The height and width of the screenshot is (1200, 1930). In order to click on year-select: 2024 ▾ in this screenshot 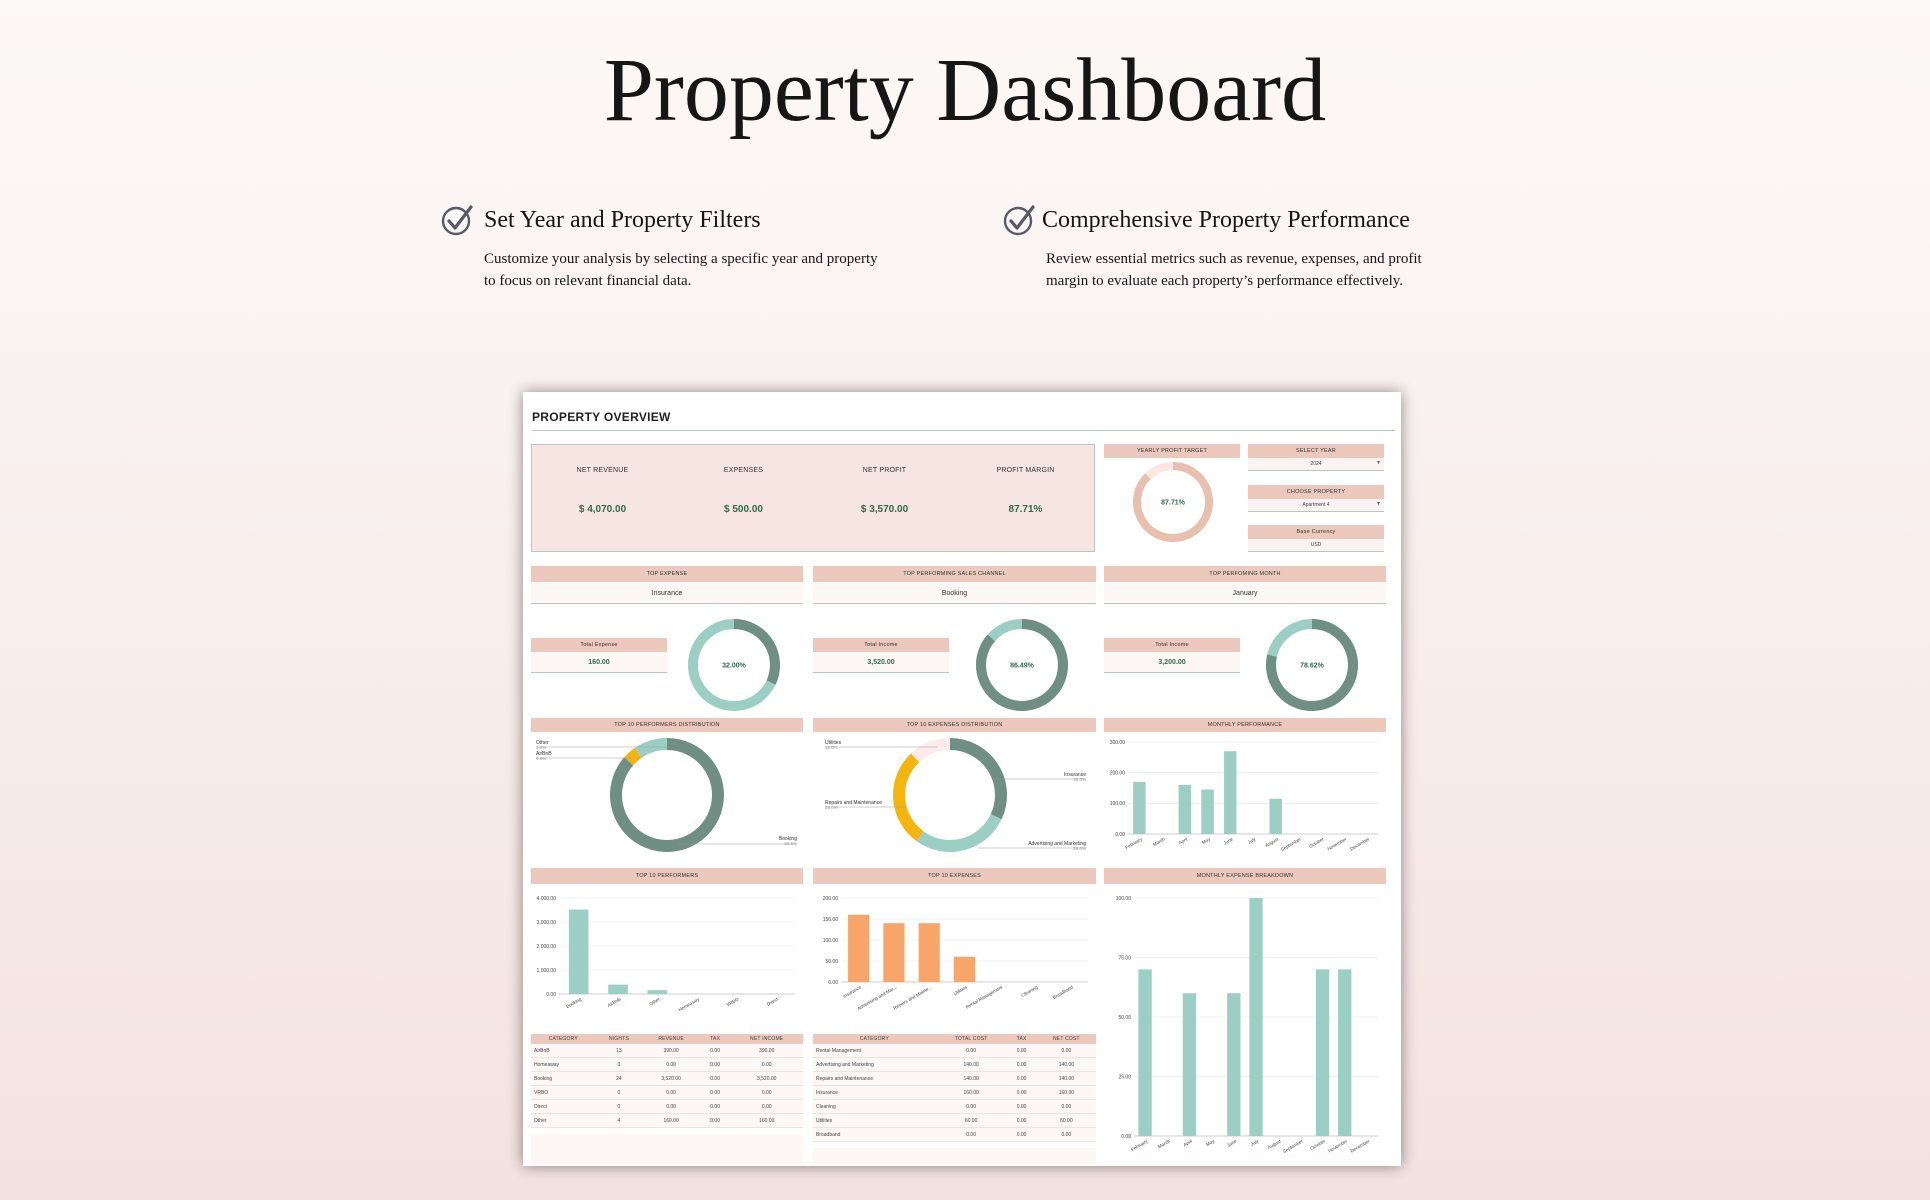, I will do `click(1316, 464)`.